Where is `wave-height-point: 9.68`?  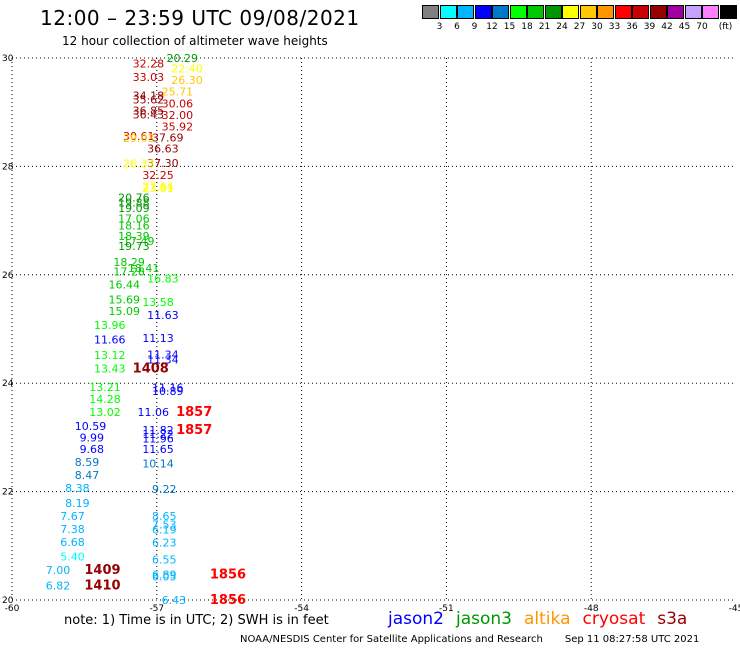 wave-height-point: 9.68 is located at coordinates (92, 449).